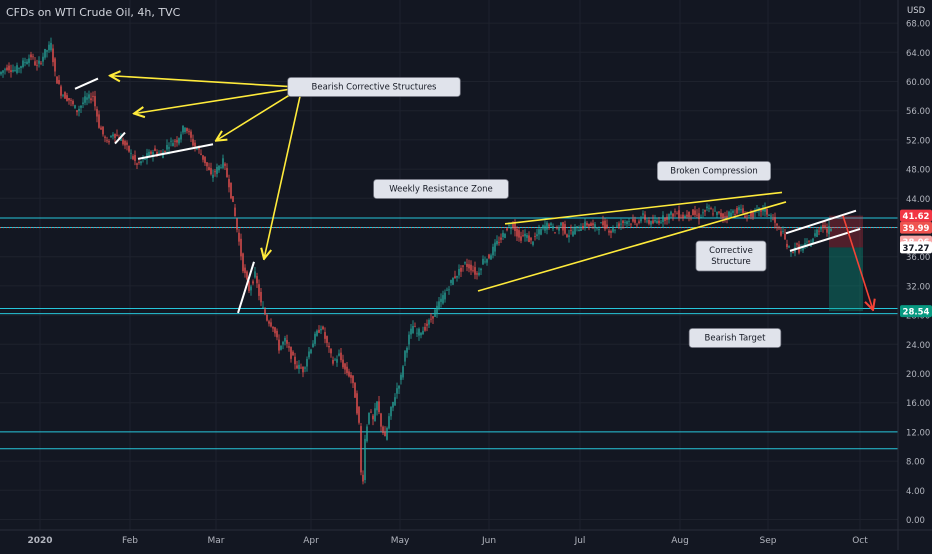  I want to click on y-tick-label: 12.00, so click(918, 433).